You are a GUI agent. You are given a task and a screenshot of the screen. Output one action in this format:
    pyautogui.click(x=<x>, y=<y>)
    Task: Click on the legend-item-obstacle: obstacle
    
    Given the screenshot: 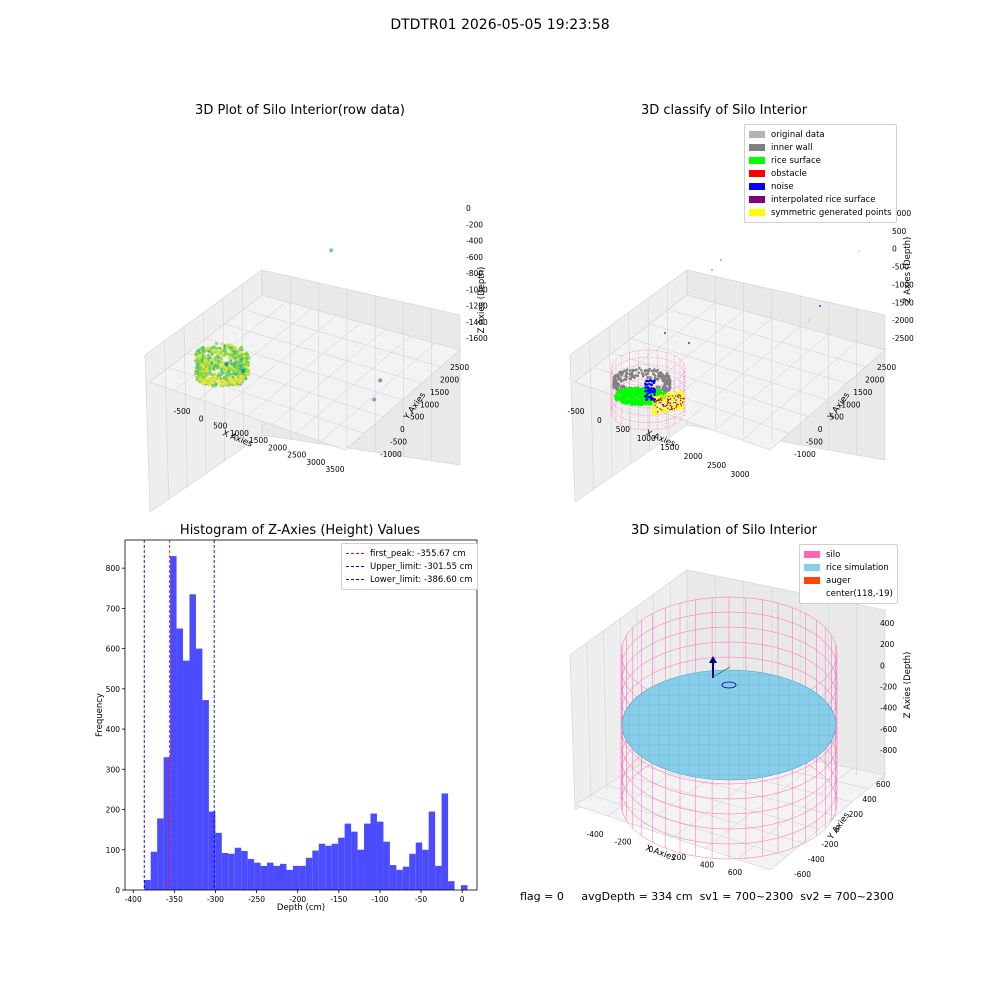 What is the action you would take?
    pyautogui.click(x=820, y=173)
    